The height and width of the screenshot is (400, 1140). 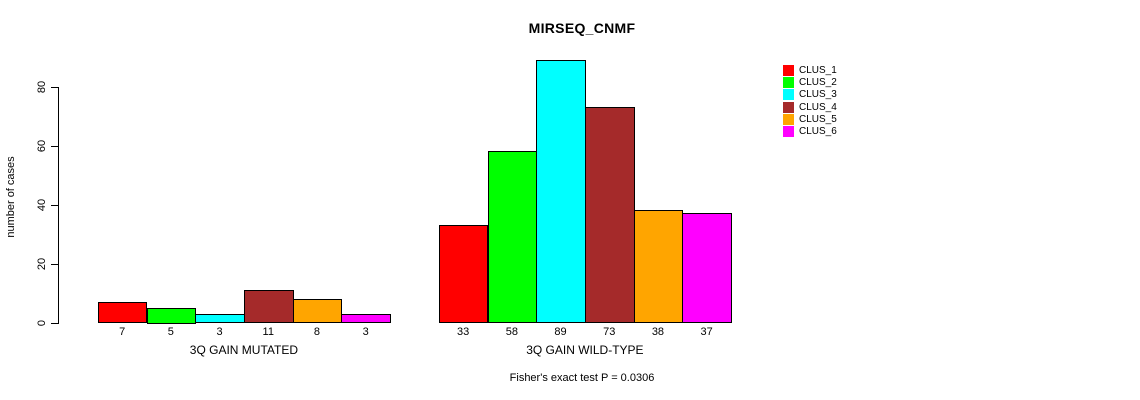 I want to click on bar-clus_1-group1, so click(x=122, y=312).